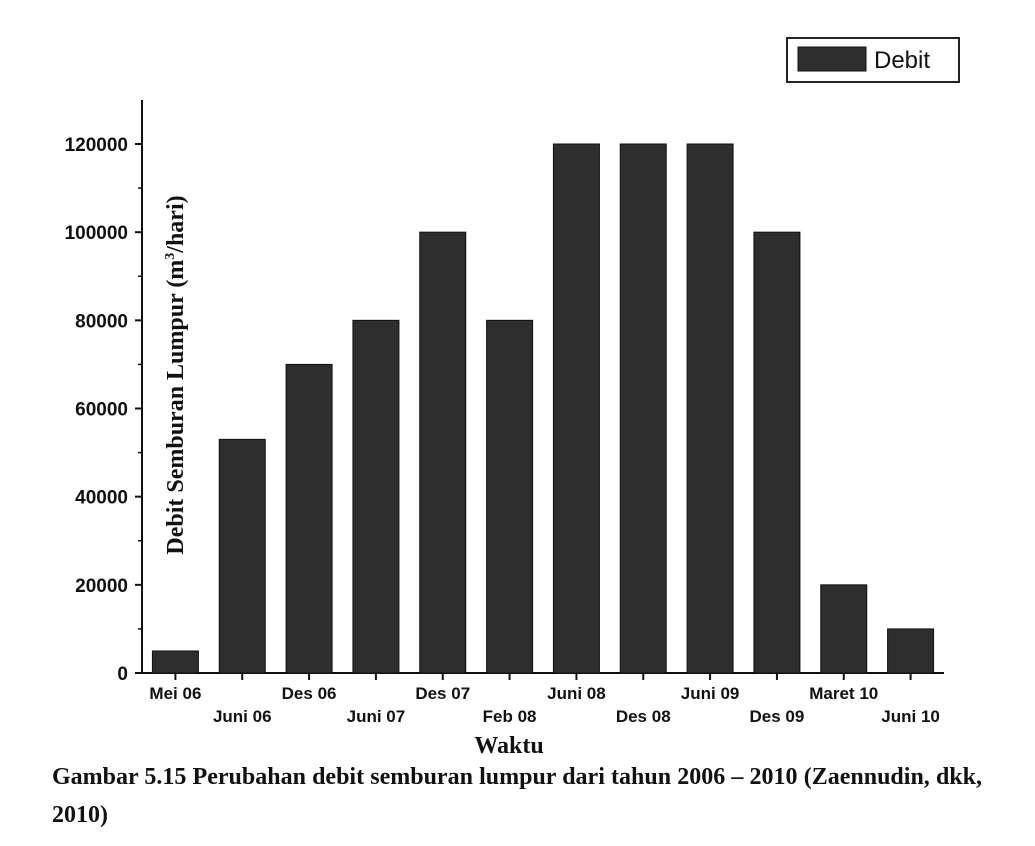  What do you see at coordinates (508, 746) in the screenshot?
I see `x-axis-title: Waktu` at bounding box center [508, 746].